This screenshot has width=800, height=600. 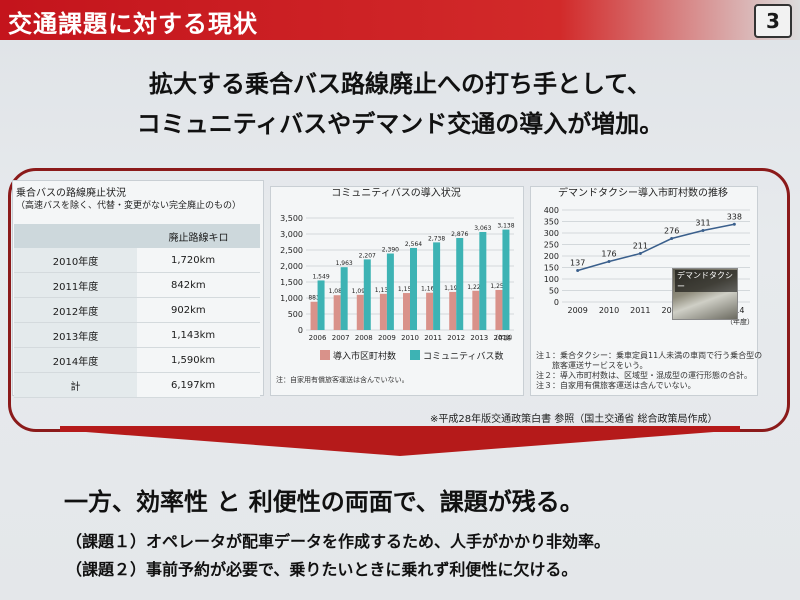 I want to click on km-column-header: 廃止路線キロ, so click(x=198, y=236).